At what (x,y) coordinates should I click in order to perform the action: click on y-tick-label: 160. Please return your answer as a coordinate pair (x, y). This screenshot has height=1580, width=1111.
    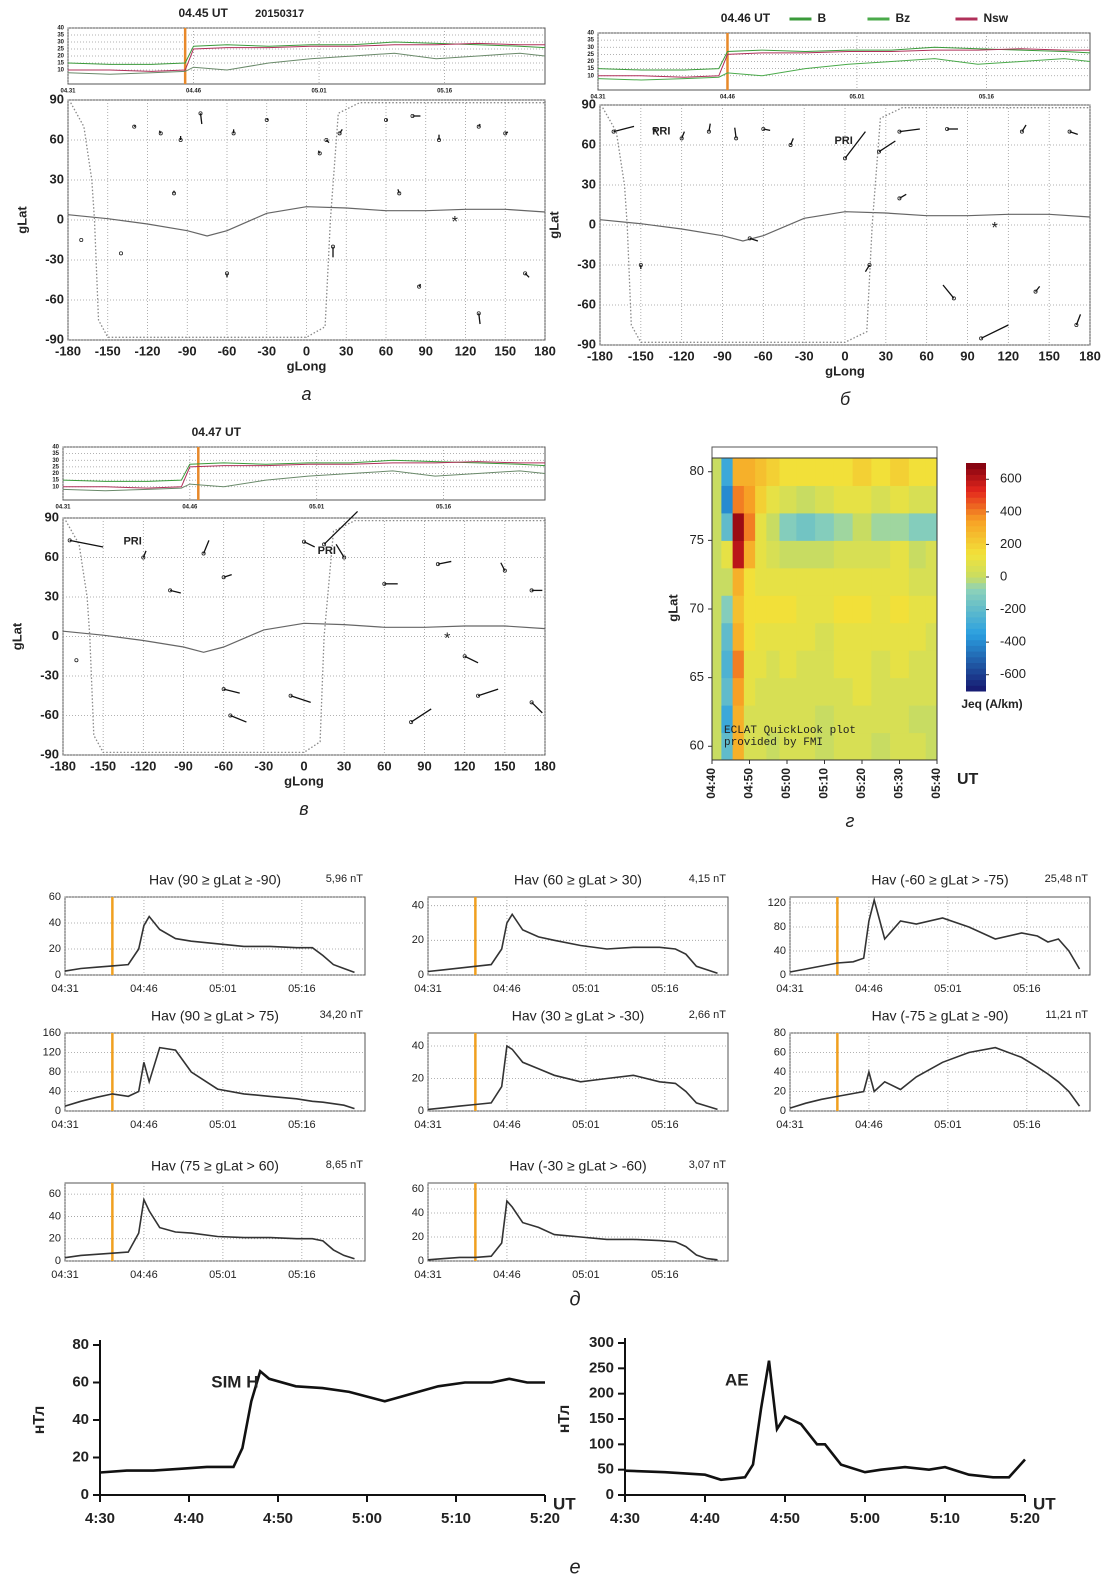
    Looking at the image, I should click on (52, 1033).